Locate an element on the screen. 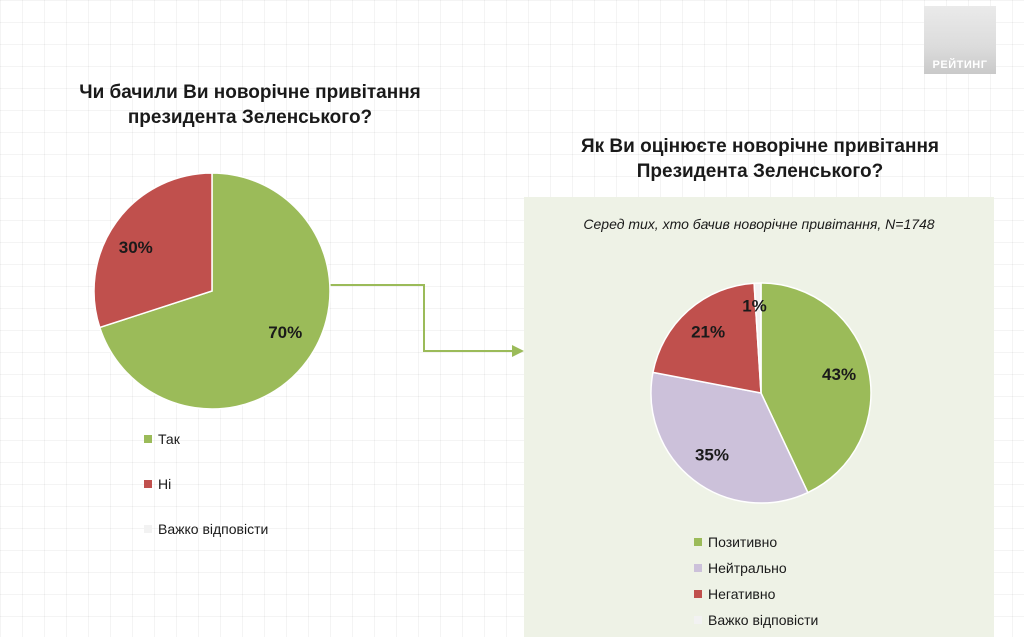  legend-label: Так is located at coordinates (169, 439).